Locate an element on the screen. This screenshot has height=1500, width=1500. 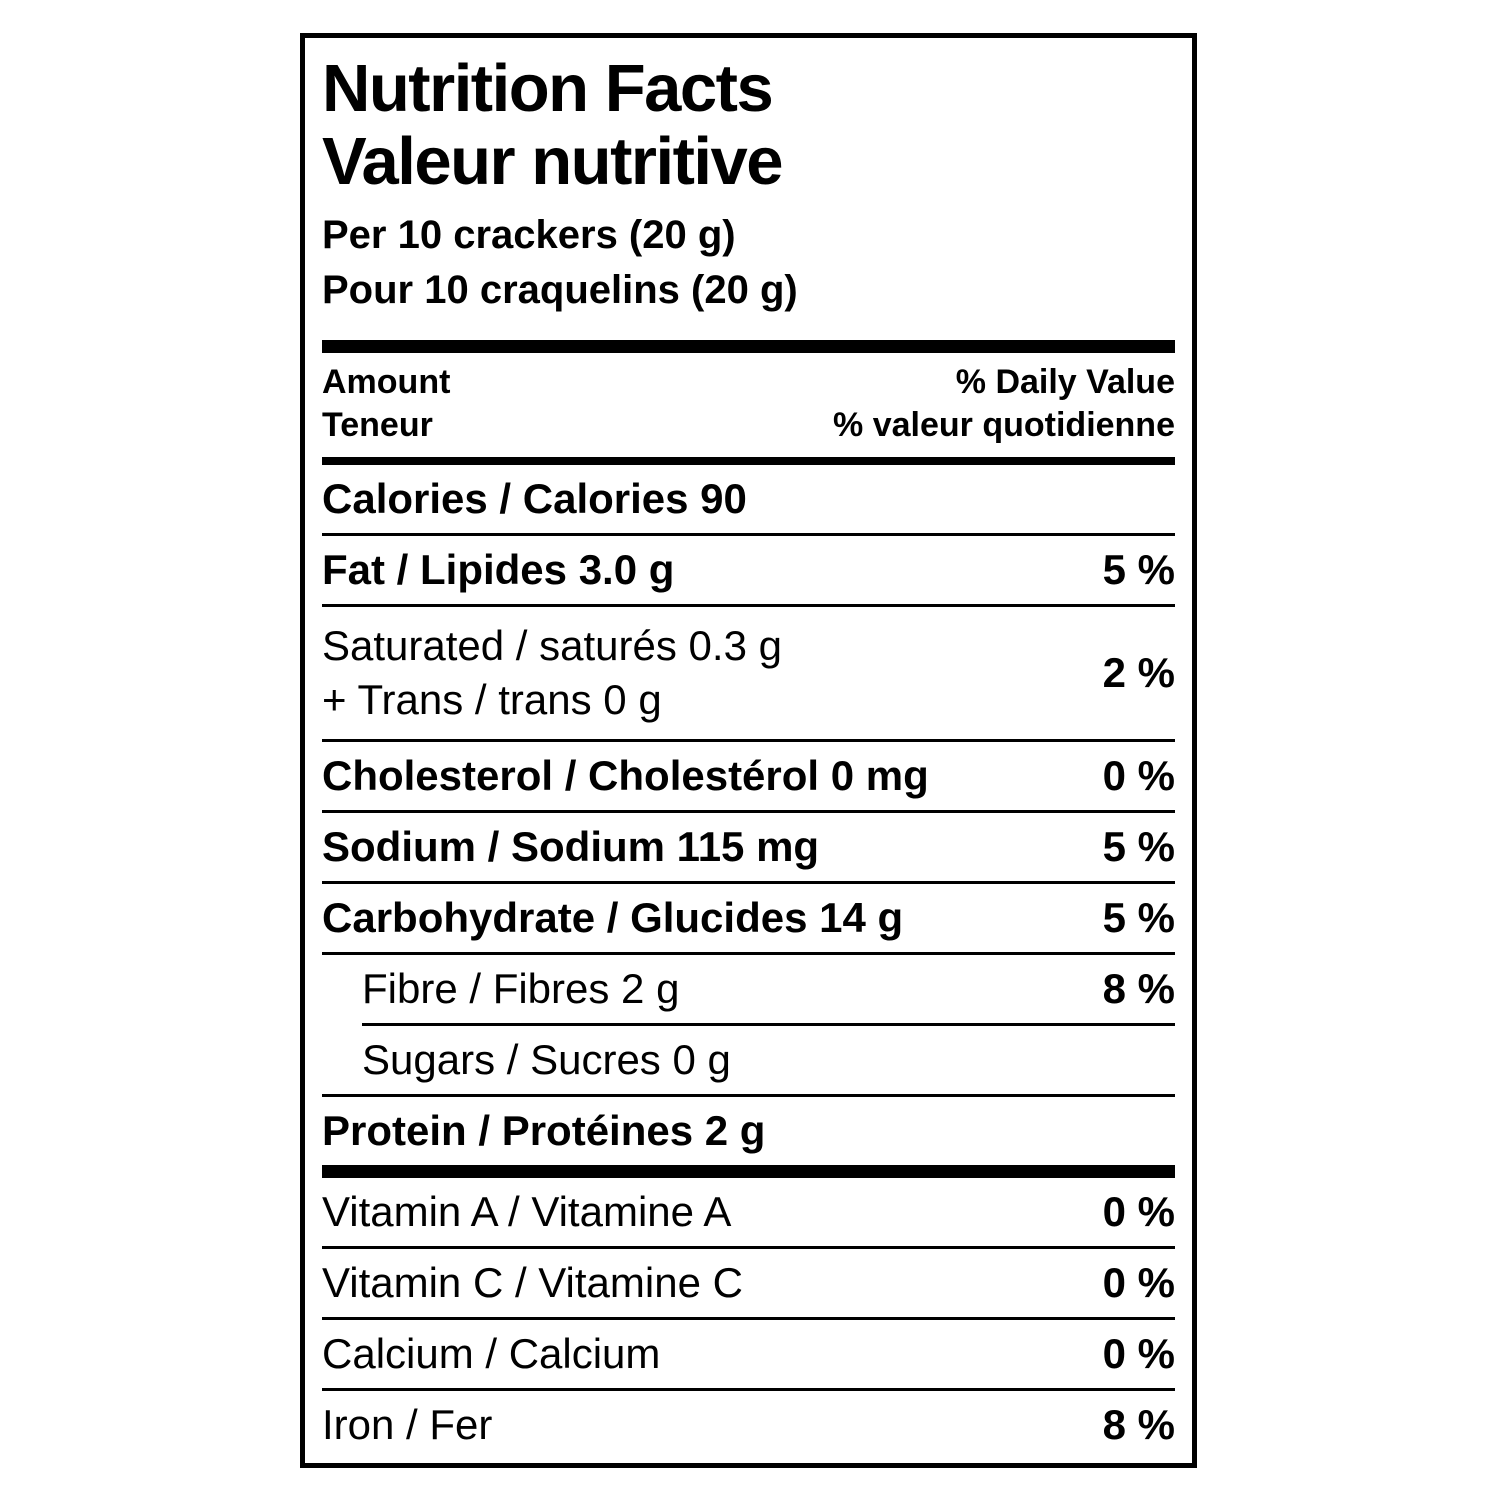
daily-value-header: % Daily Value % valeur quotidienne is located at coordinates (1004, 404).